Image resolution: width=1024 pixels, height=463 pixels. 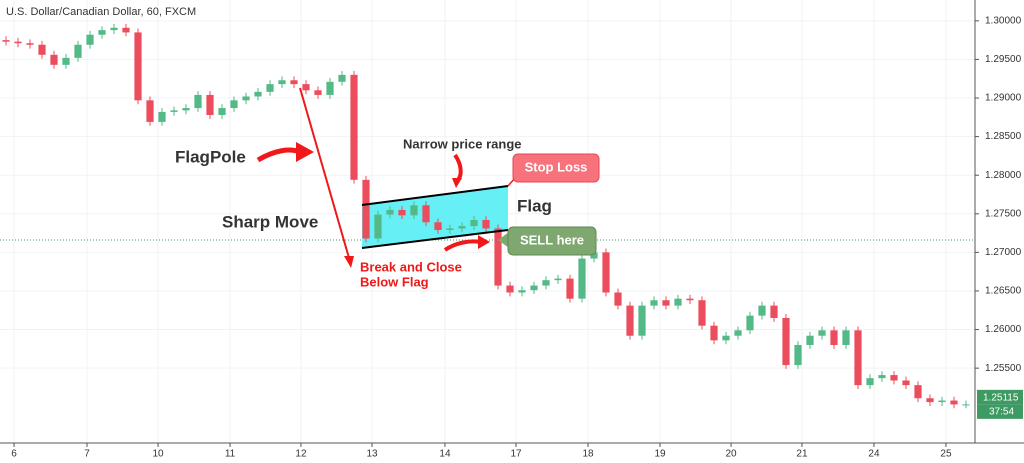 I want to click on y-tick-label: 1.28000, so click(x=1003, y=175).